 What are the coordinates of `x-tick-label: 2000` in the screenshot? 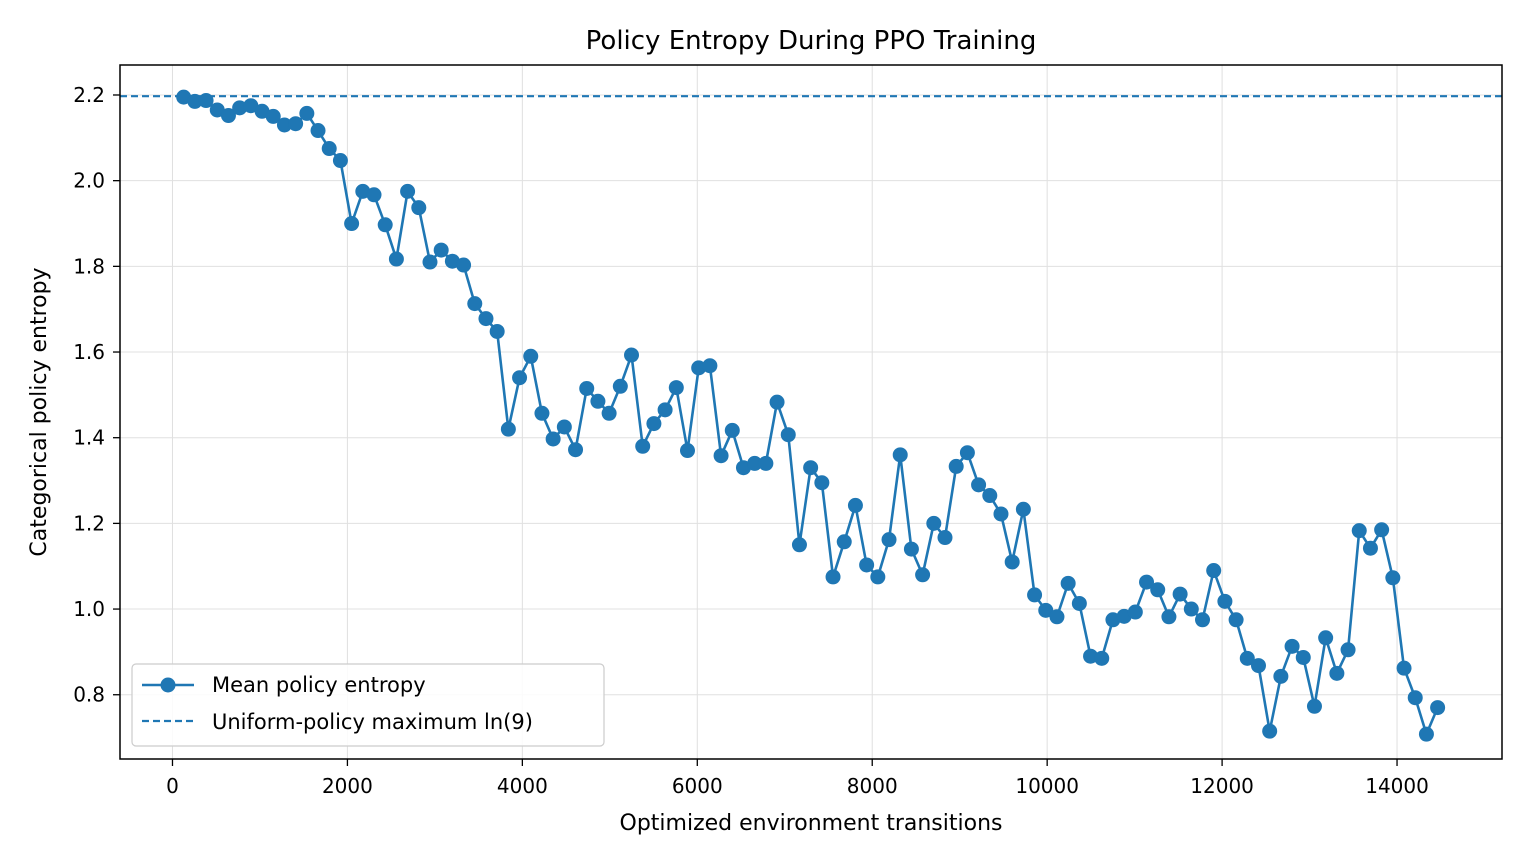 It's located at (347, 786).